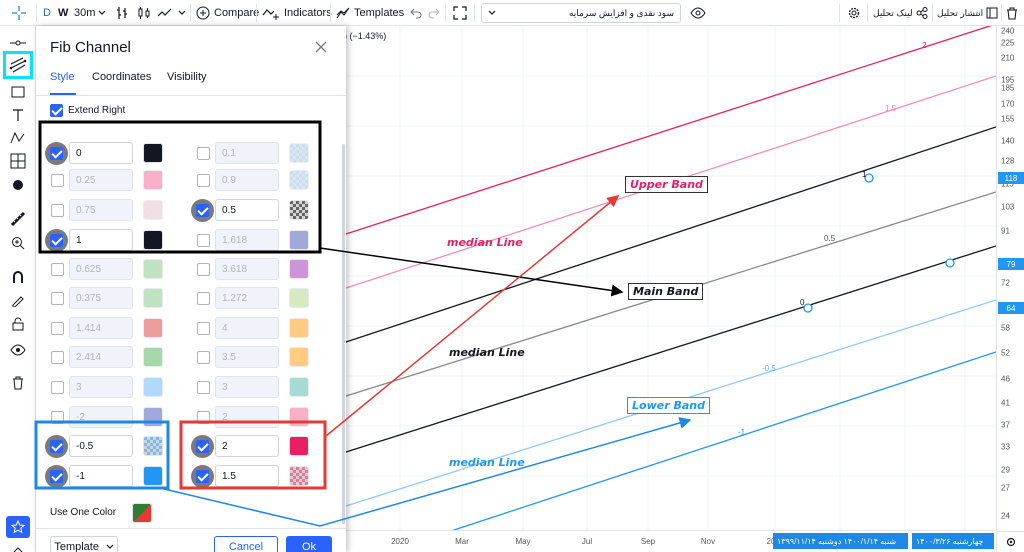 This screenshot has width=1024, height=552. What do you see at coordinates (101, 357) in the screenshot?
I see `level-value-input: 2.414` at bounding box center [101, 357].